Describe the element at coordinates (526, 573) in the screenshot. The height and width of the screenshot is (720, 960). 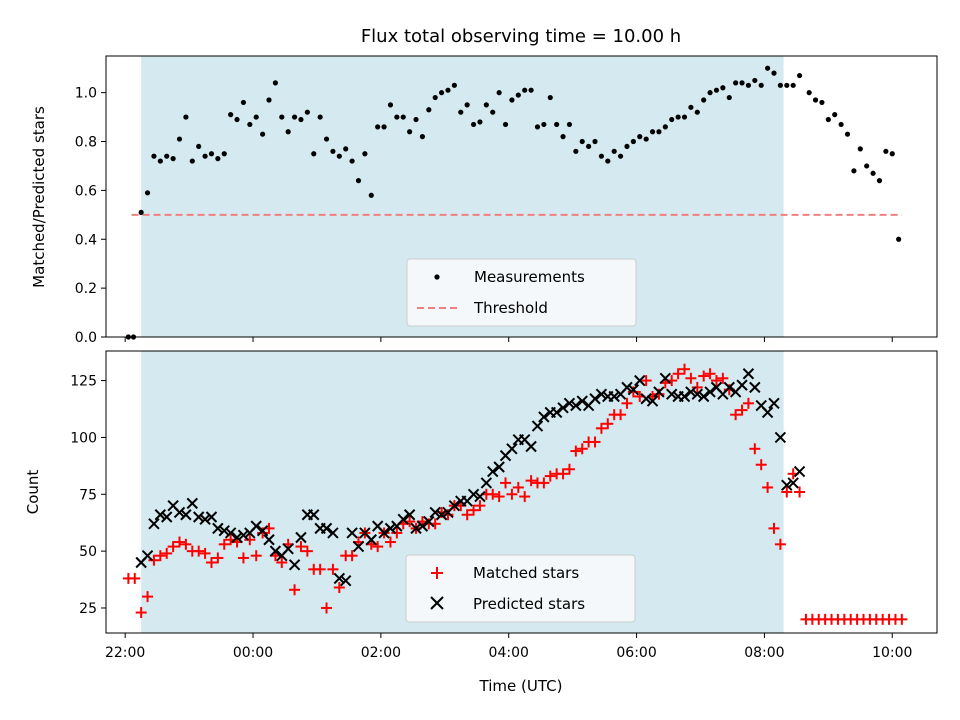
I see `legend-matched-label: Matched stars` at that location.